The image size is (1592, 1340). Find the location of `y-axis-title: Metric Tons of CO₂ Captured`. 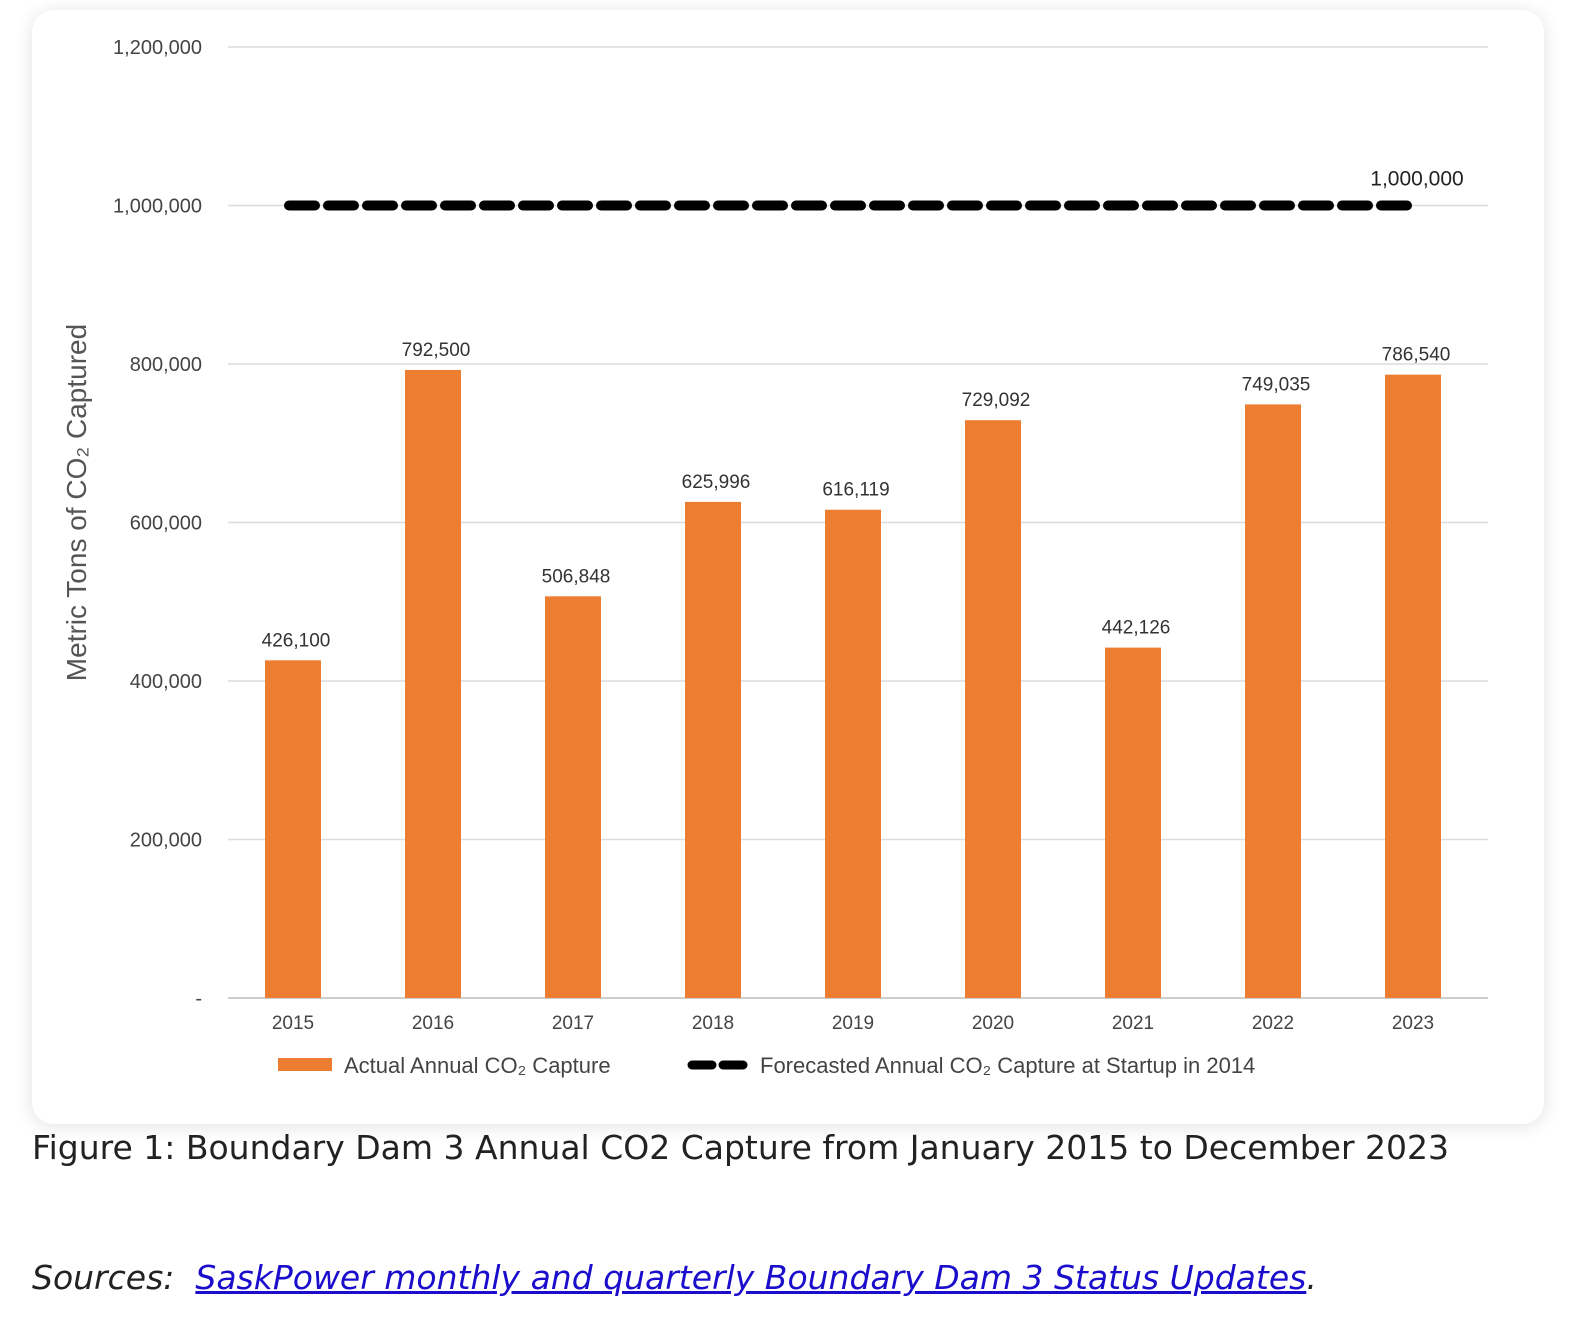

y-axis-title: Metric Tons of CO₂ Captured is located at coordinates (76, 502).